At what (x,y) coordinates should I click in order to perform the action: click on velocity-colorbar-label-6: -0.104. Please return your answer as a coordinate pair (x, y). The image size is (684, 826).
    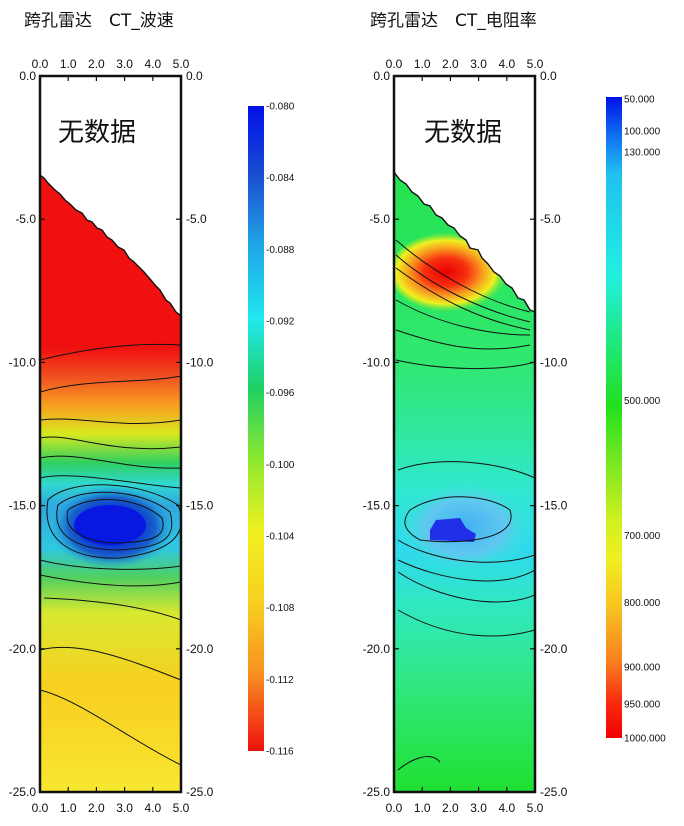
    Looking at the image, I should click on (280, 537).